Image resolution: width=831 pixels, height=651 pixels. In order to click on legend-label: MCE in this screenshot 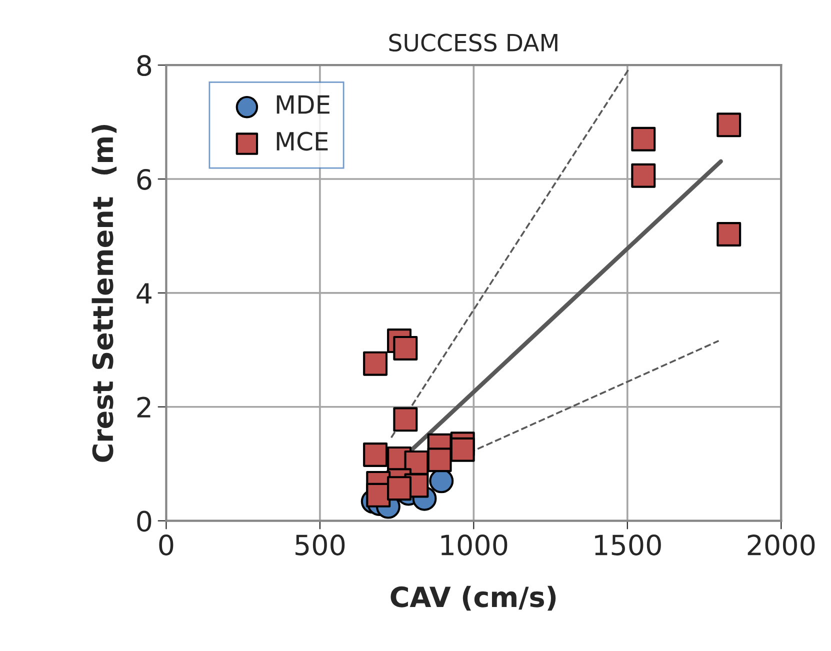, I will do `click(302, 141)`.